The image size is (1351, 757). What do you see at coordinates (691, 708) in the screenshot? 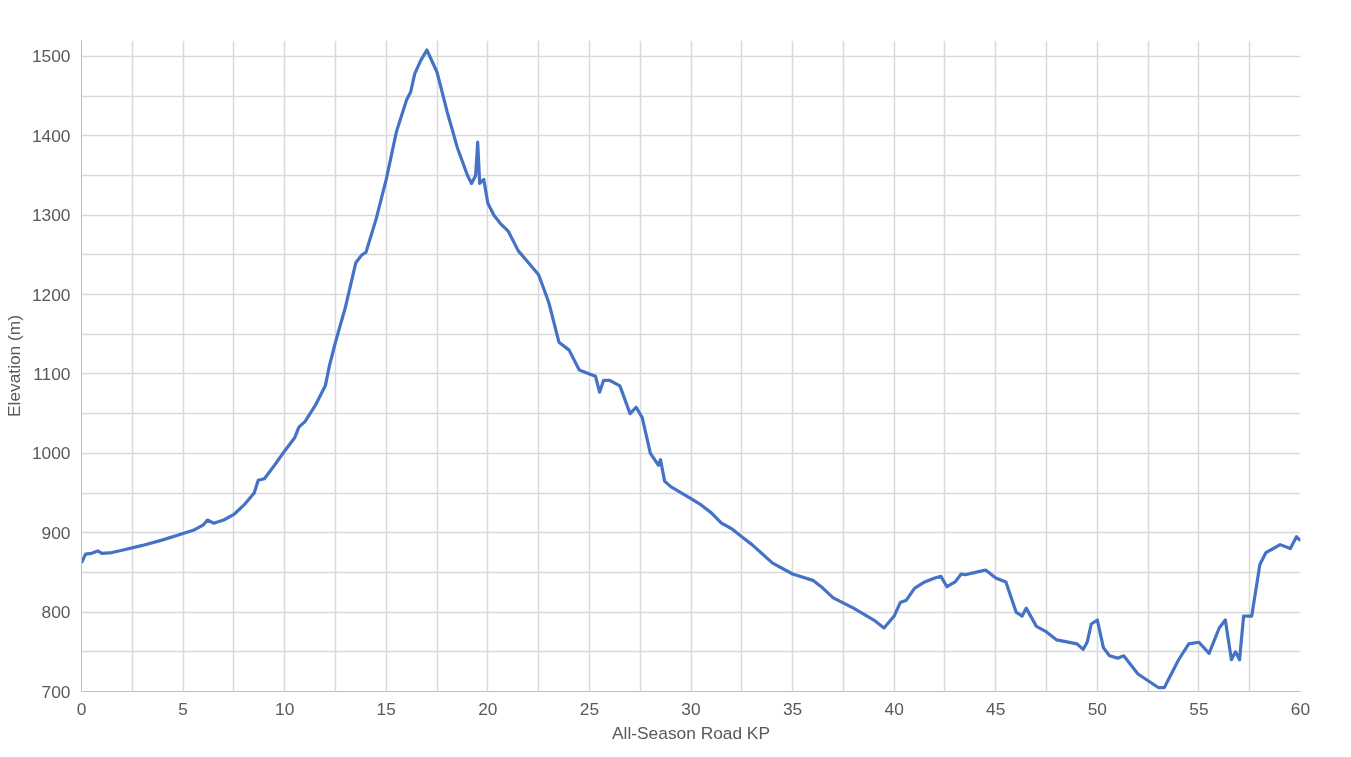
I see `x-tick-label: 30` at bounding box center [691, 708].